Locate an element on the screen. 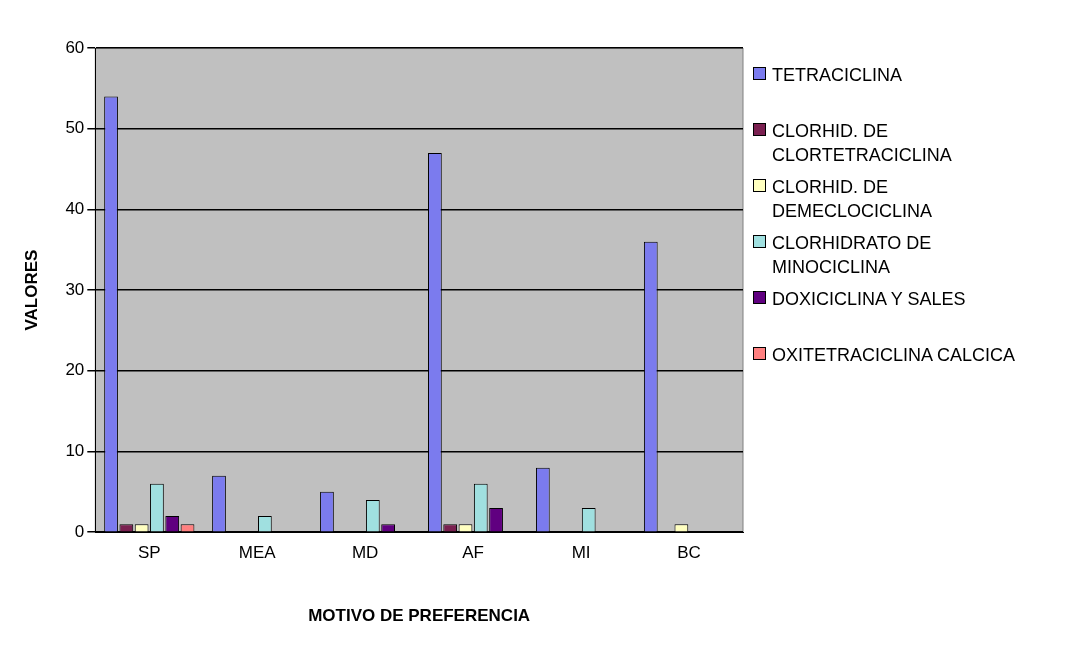  y-tick-label: 0 is located at coordinates (79, 531).